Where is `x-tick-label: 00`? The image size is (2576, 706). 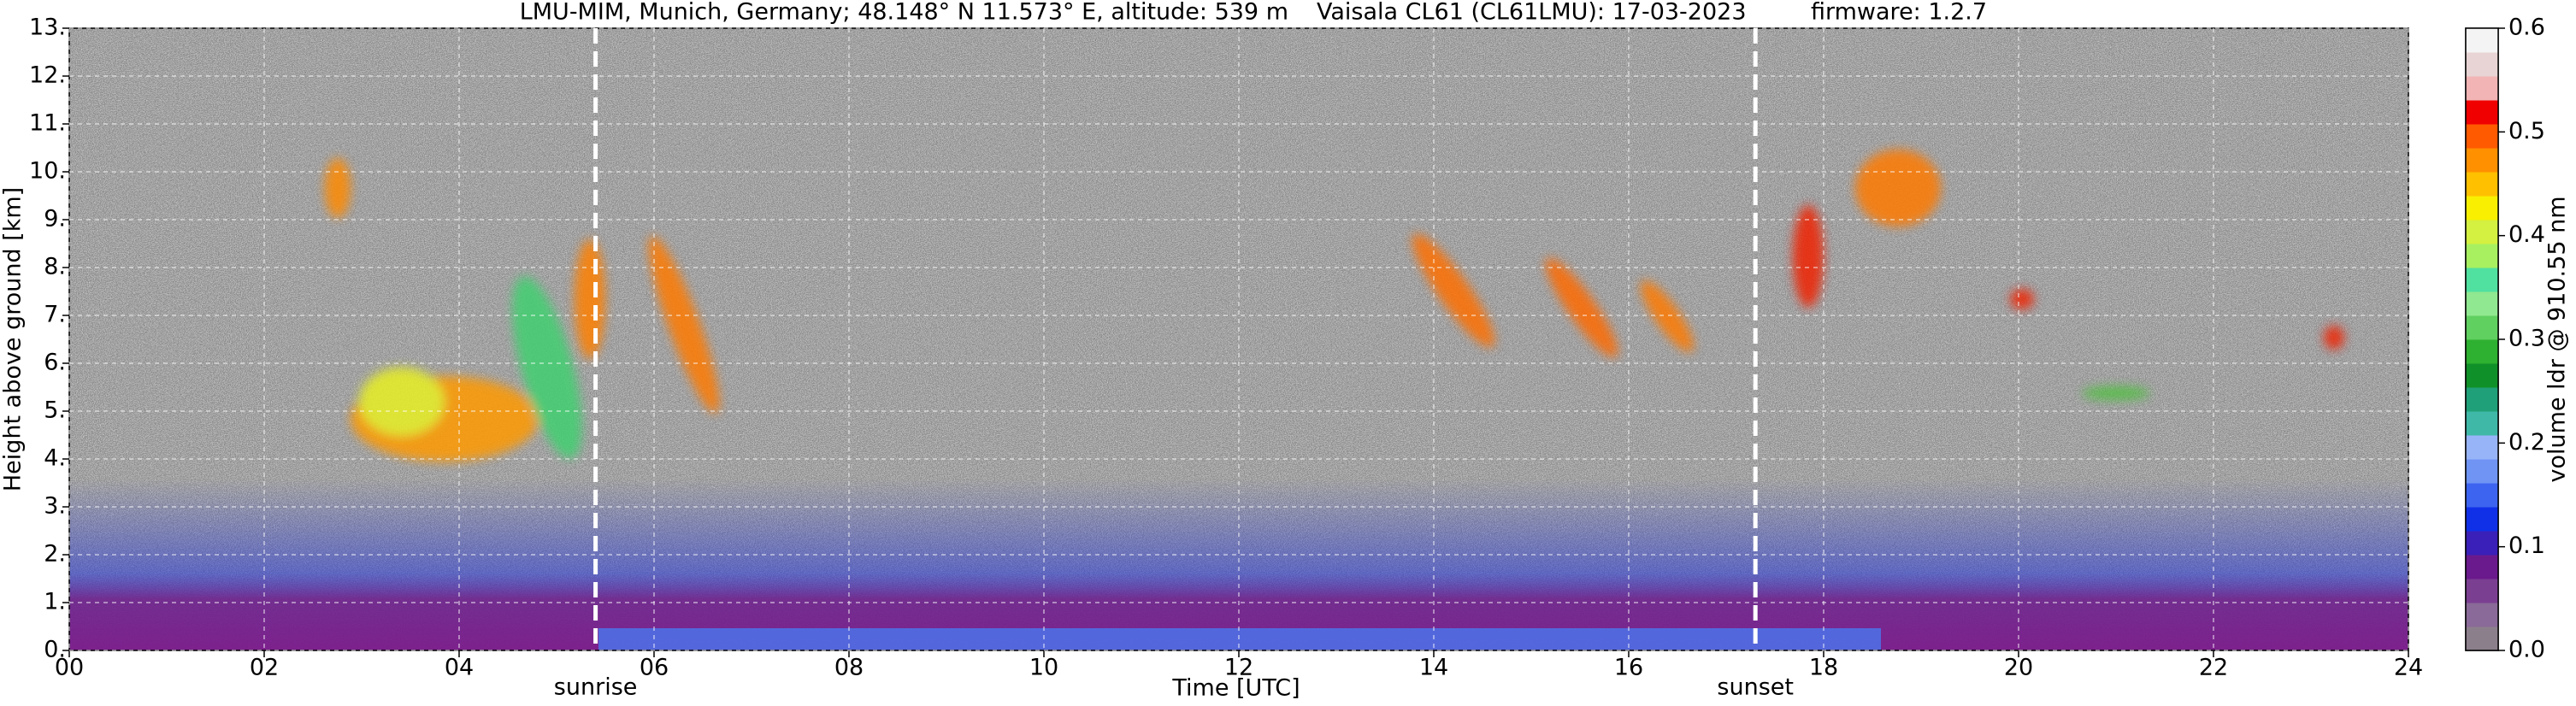 x-tick-label: 00 is located at coordinates (69, 668).